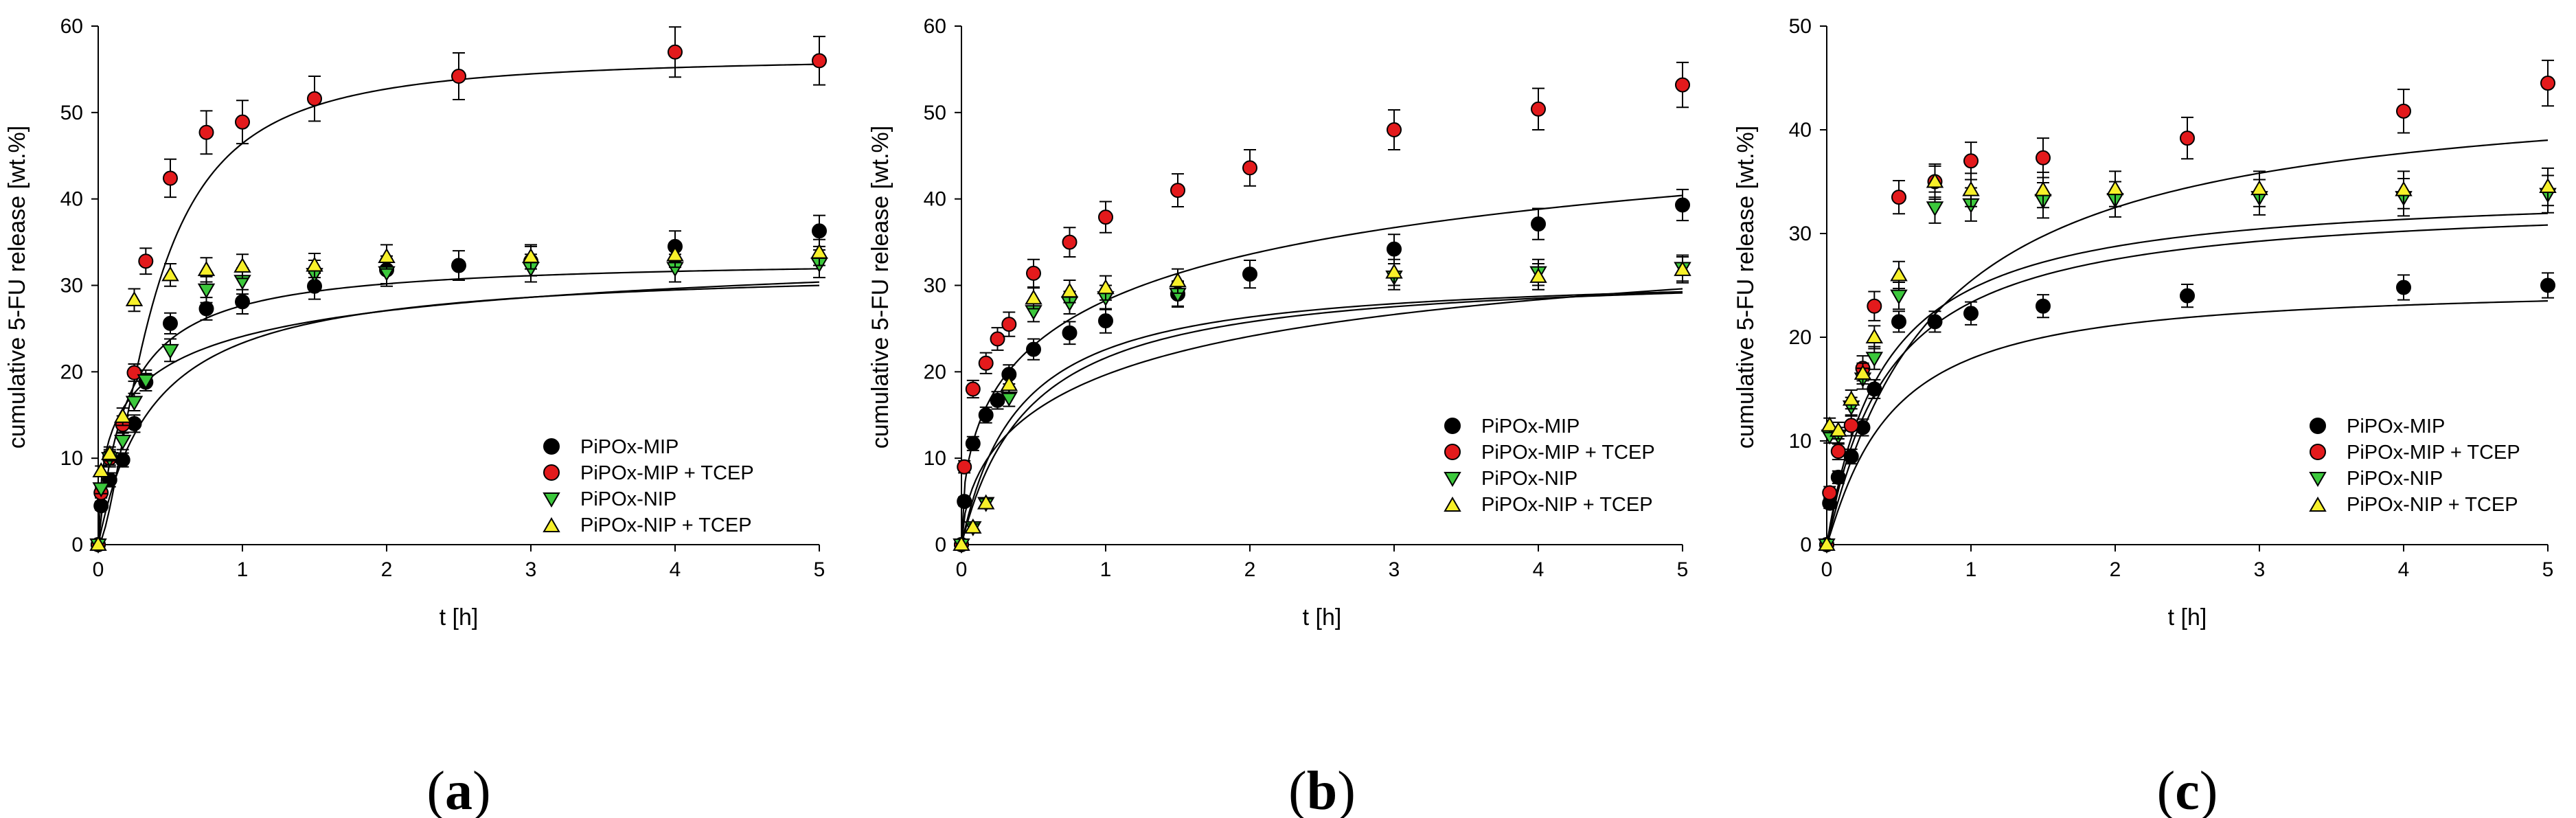 The width and height of the screenshot is (2576, 818). What do you see at coordinates (1800, 441) in the screenshot?
I see `y-tick-label: 10` at bounding box center [1800, 441].